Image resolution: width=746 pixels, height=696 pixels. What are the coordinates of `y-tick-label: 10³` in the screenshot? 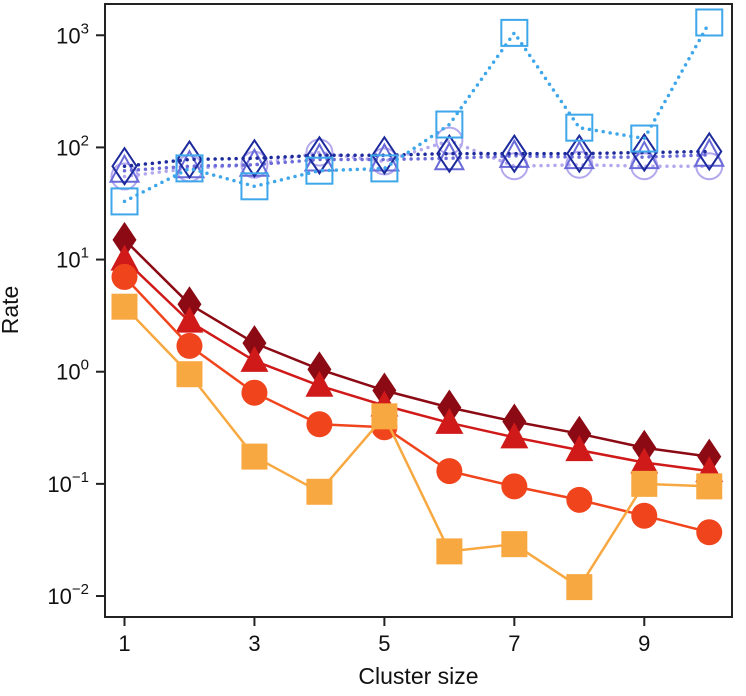 It's located at (72, 34).